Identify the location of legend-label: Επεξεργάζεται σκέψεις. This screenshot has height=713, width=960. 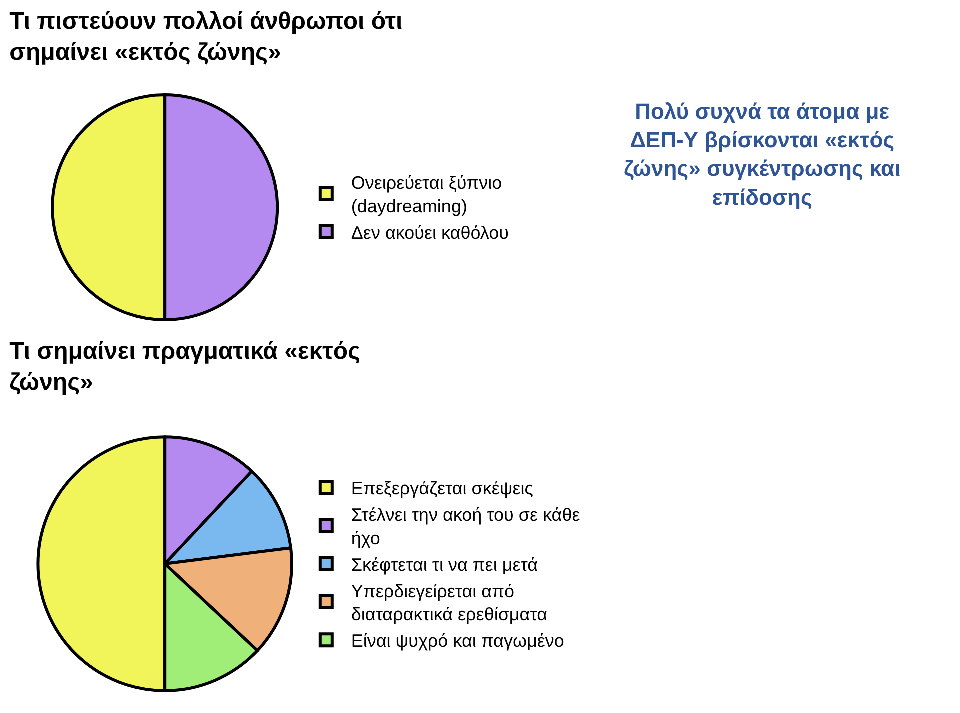
(442, 488).